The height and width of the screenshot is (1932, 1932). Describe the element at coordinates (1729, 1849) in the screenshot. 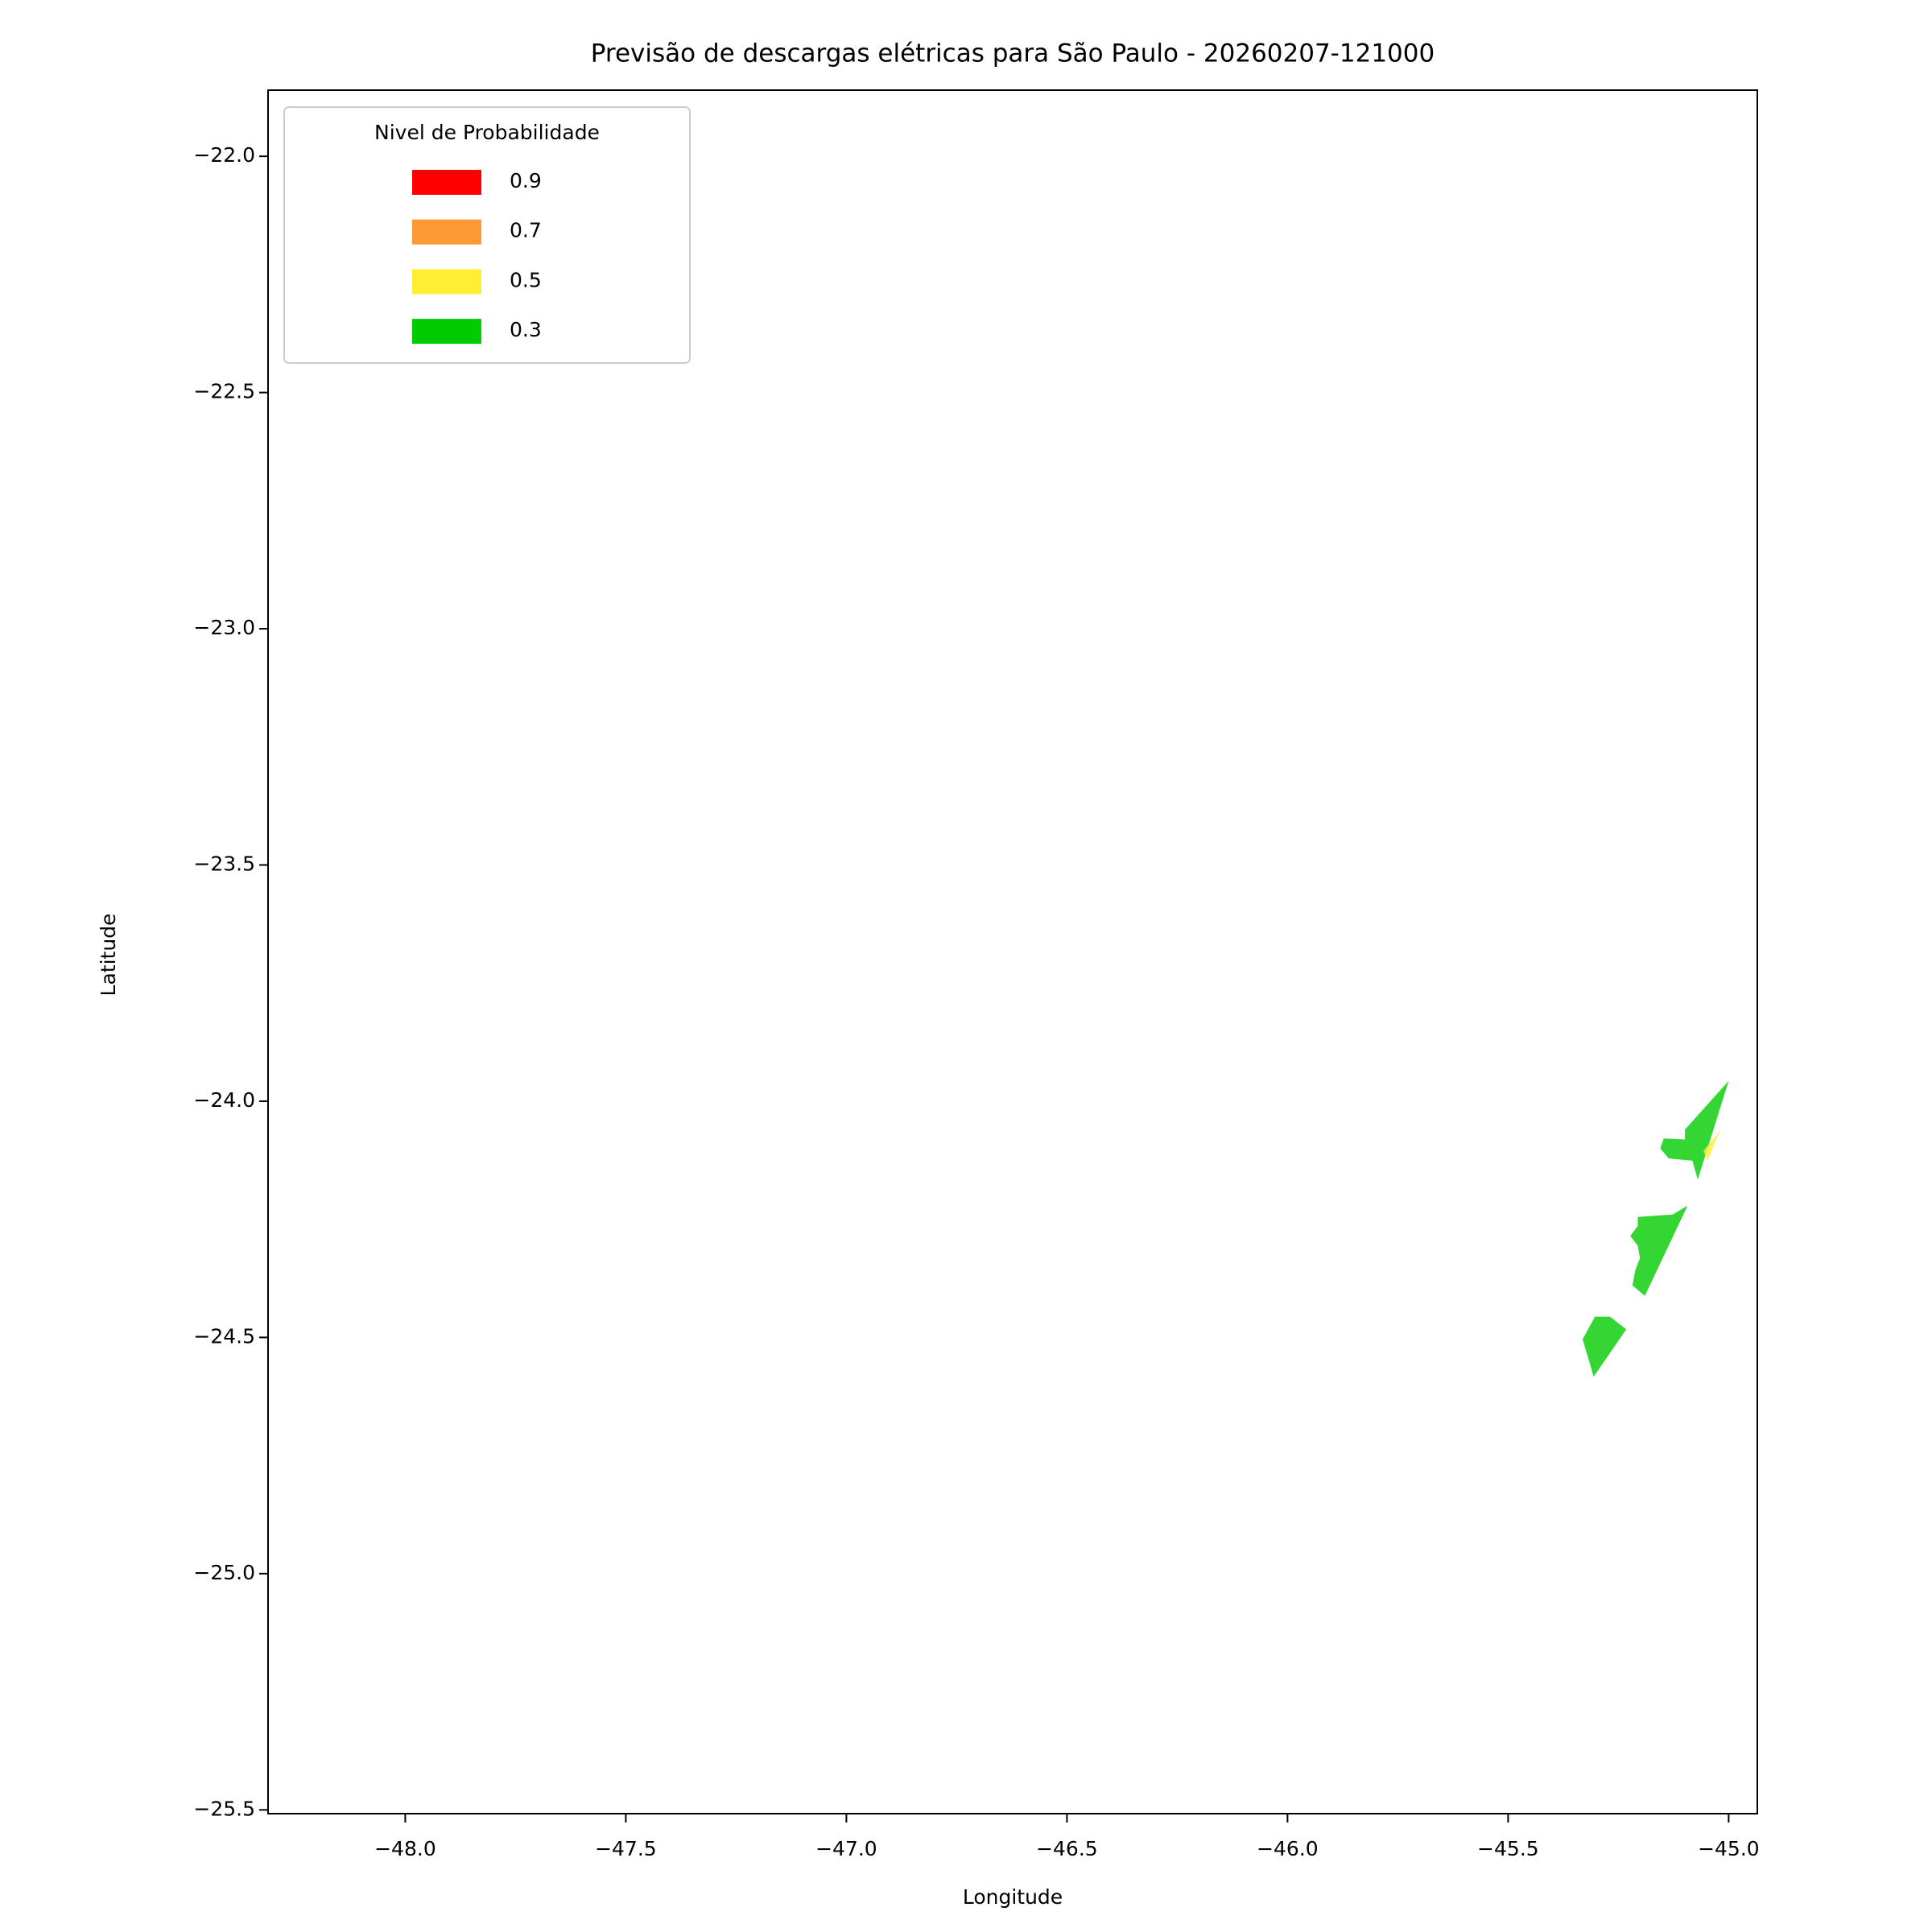

I see `x-tick-label: −45.0` at that location.